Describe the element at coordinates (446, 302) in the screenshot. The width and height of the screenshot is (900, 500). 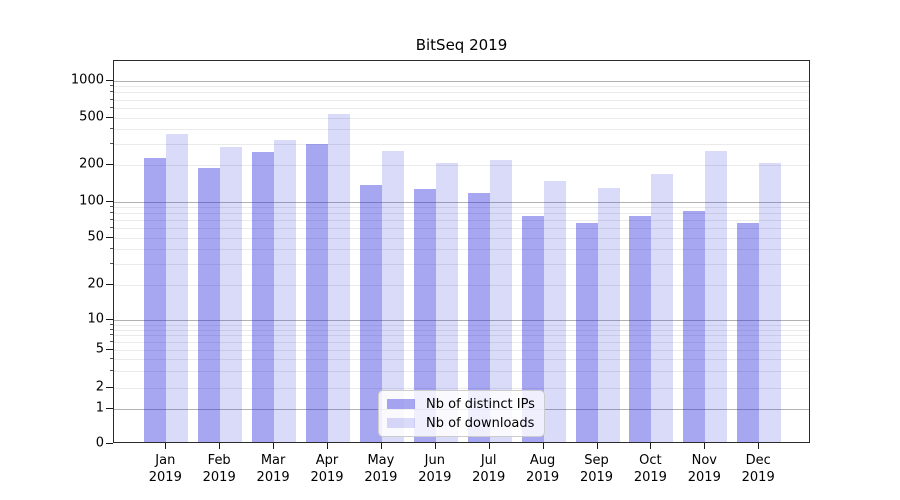
I see `bar-downloads-jun` at that location.